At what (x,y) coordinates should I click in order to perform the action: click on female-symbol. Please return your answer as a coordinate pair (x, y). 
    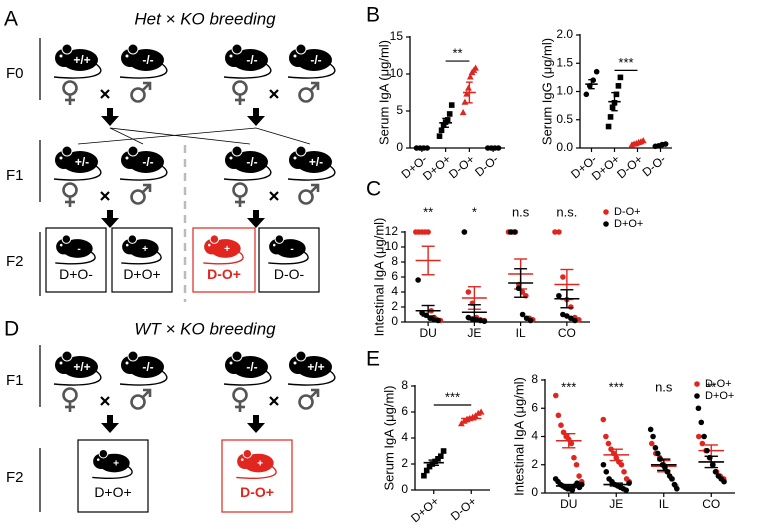
    Looking at the image, I should click on (240, 395).